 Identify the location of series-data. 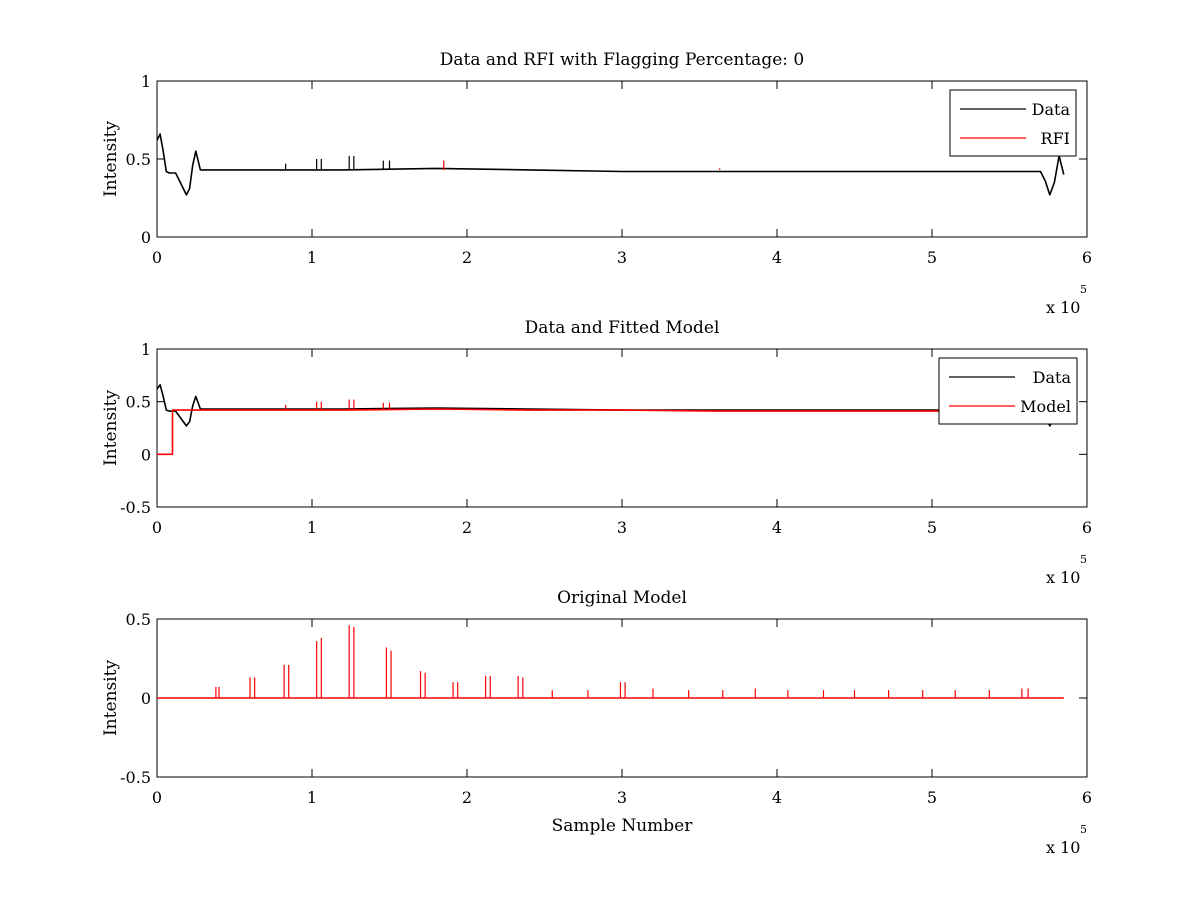
(611, 164).